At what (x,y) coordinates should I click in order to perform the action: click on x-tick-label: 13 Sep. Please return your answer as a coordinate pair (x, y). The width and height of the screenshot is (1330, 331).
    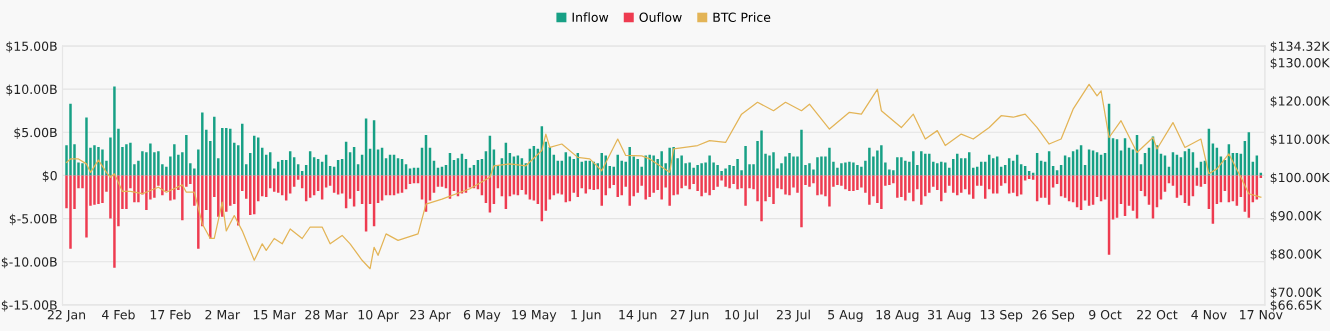
    Looking at the image, I should click on (1001, 315).